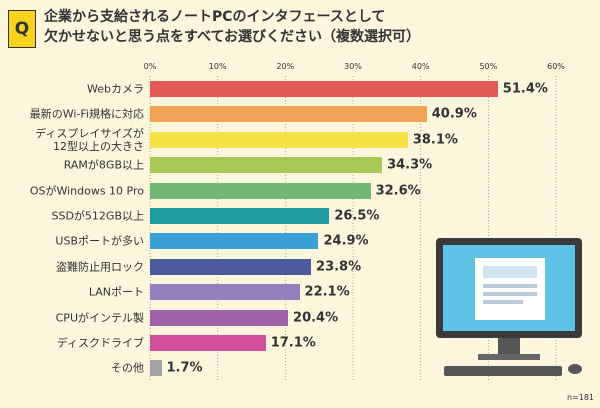 Image resolution: width=600 pixels, height=408 pixels. Describe the element at coordinates (435, 140) in the screenshot. I see `value-label: 38.1%` at that location.